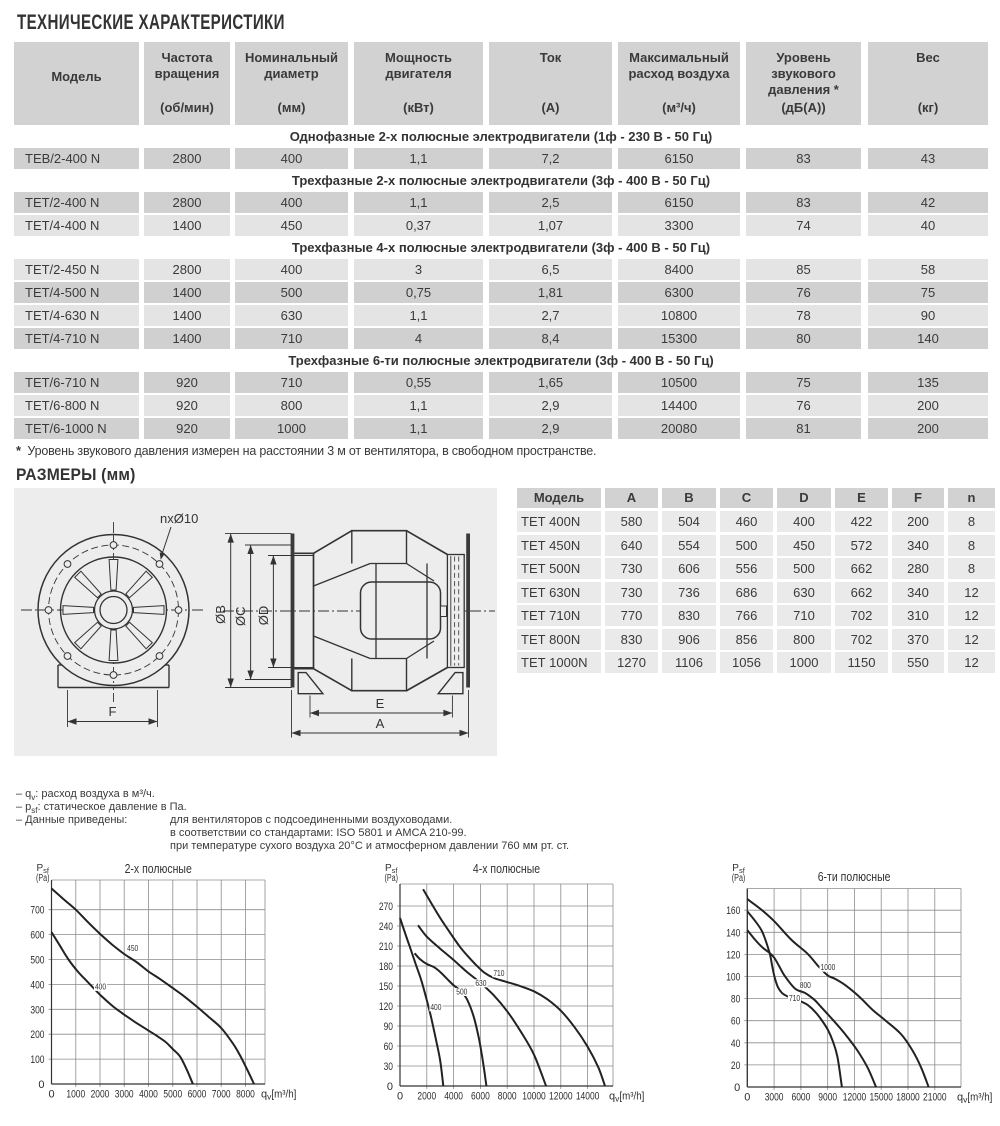  What do you see at coordinates (172, 1095) in the screenshot?
I see `svg-text: 5000` at bounding box center [172, 1095].